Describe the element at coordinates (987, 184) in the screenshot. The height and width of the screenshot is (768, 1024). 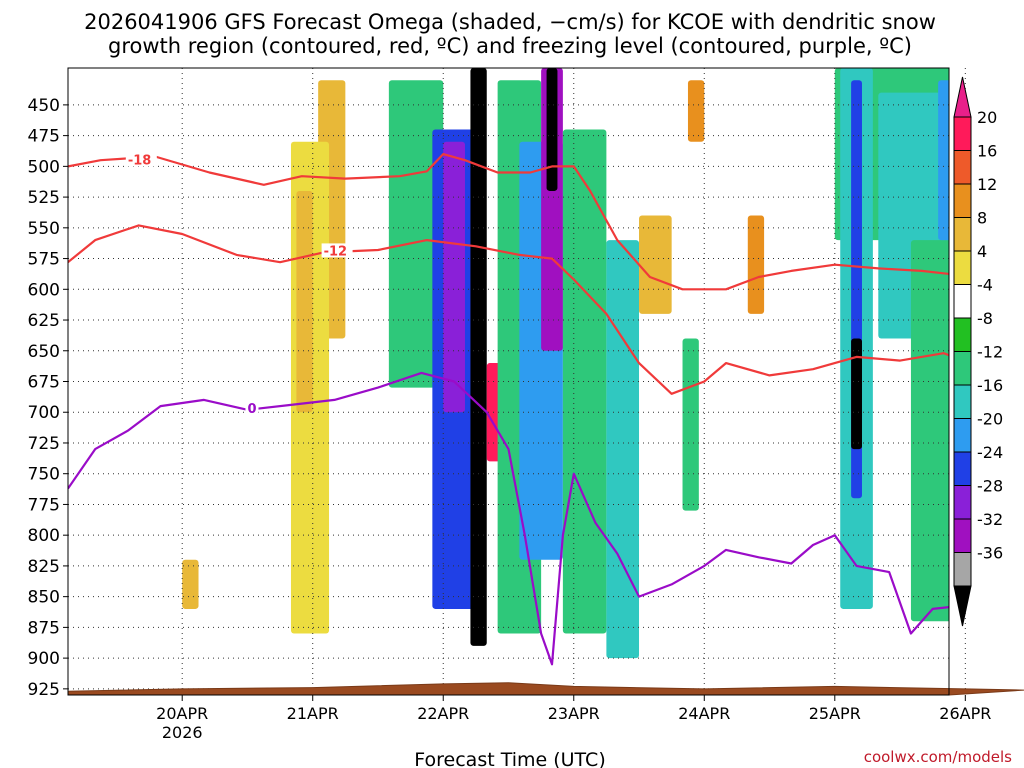
I see `colorbar-label: 12` at that location.